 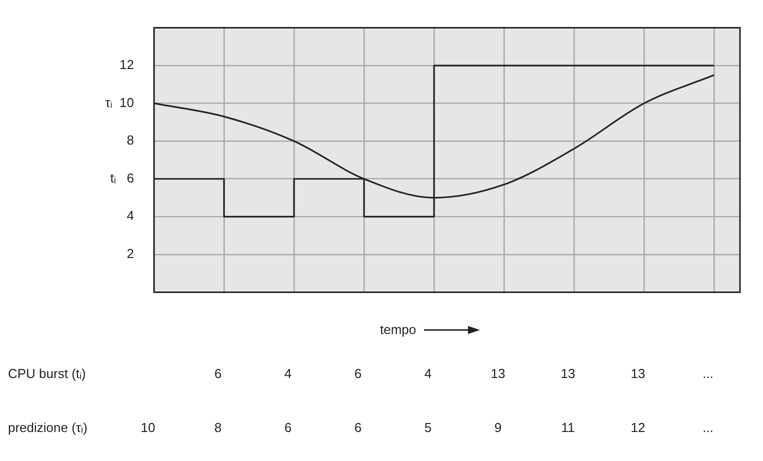 I want to click on text: 9, so click(x=498, y=427).